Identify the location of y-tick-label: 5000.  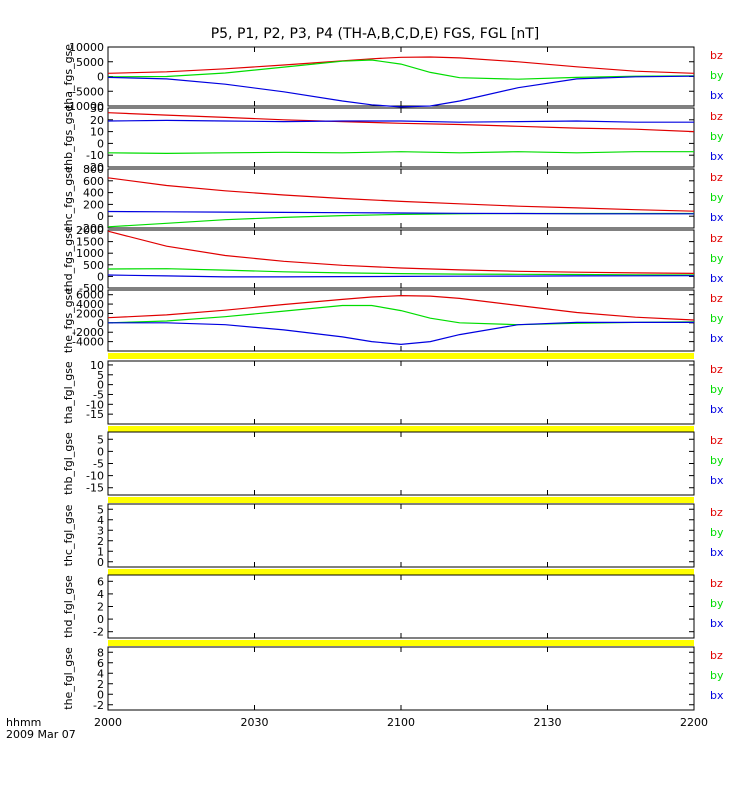
(90, 62).